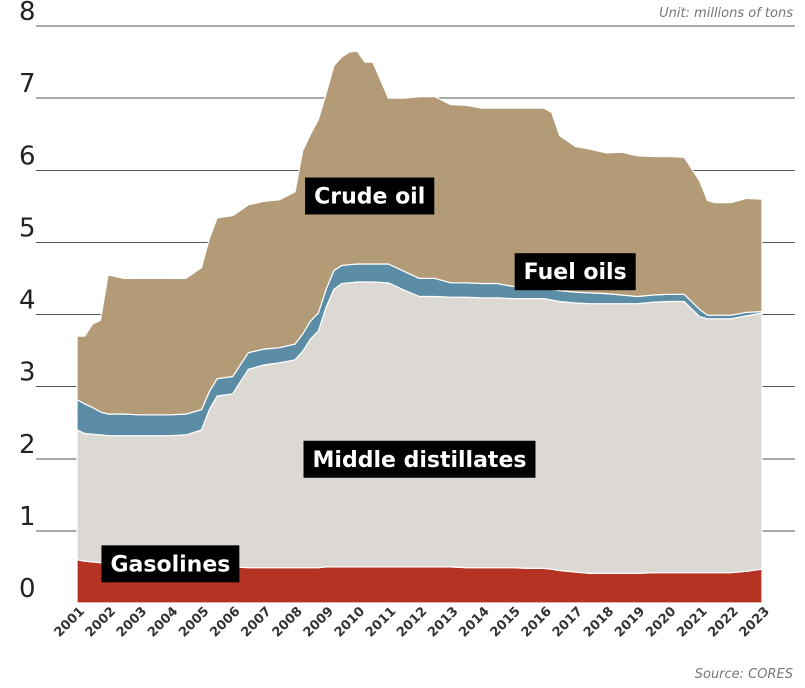  Describe the element at coordinates (743, 674) in the screenshot. I see `source-note: Source: CORES` at that location.